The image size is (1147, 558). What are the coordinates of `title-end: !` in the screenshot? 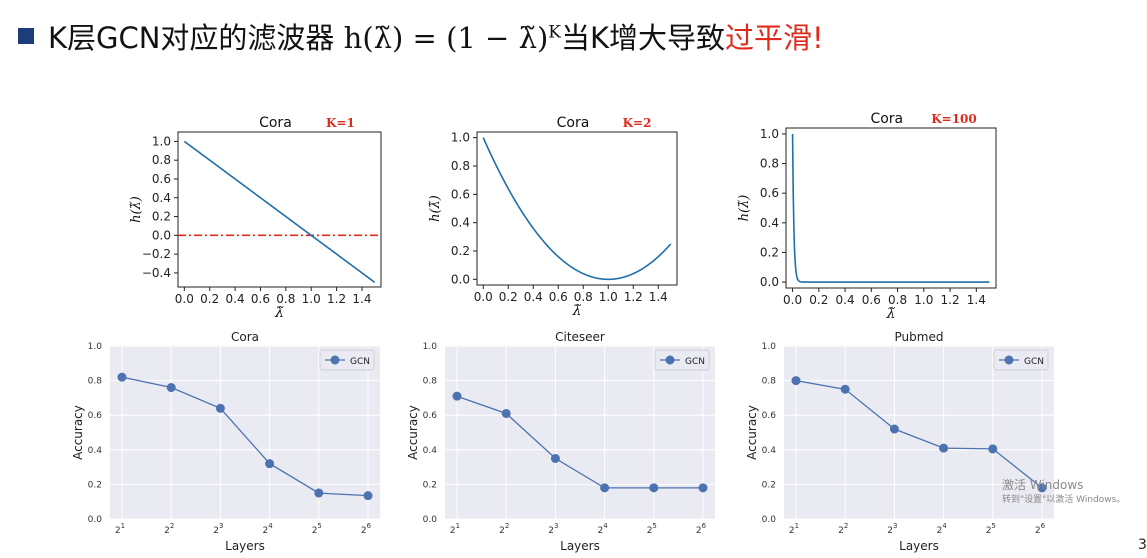 It's located at (818, 38).